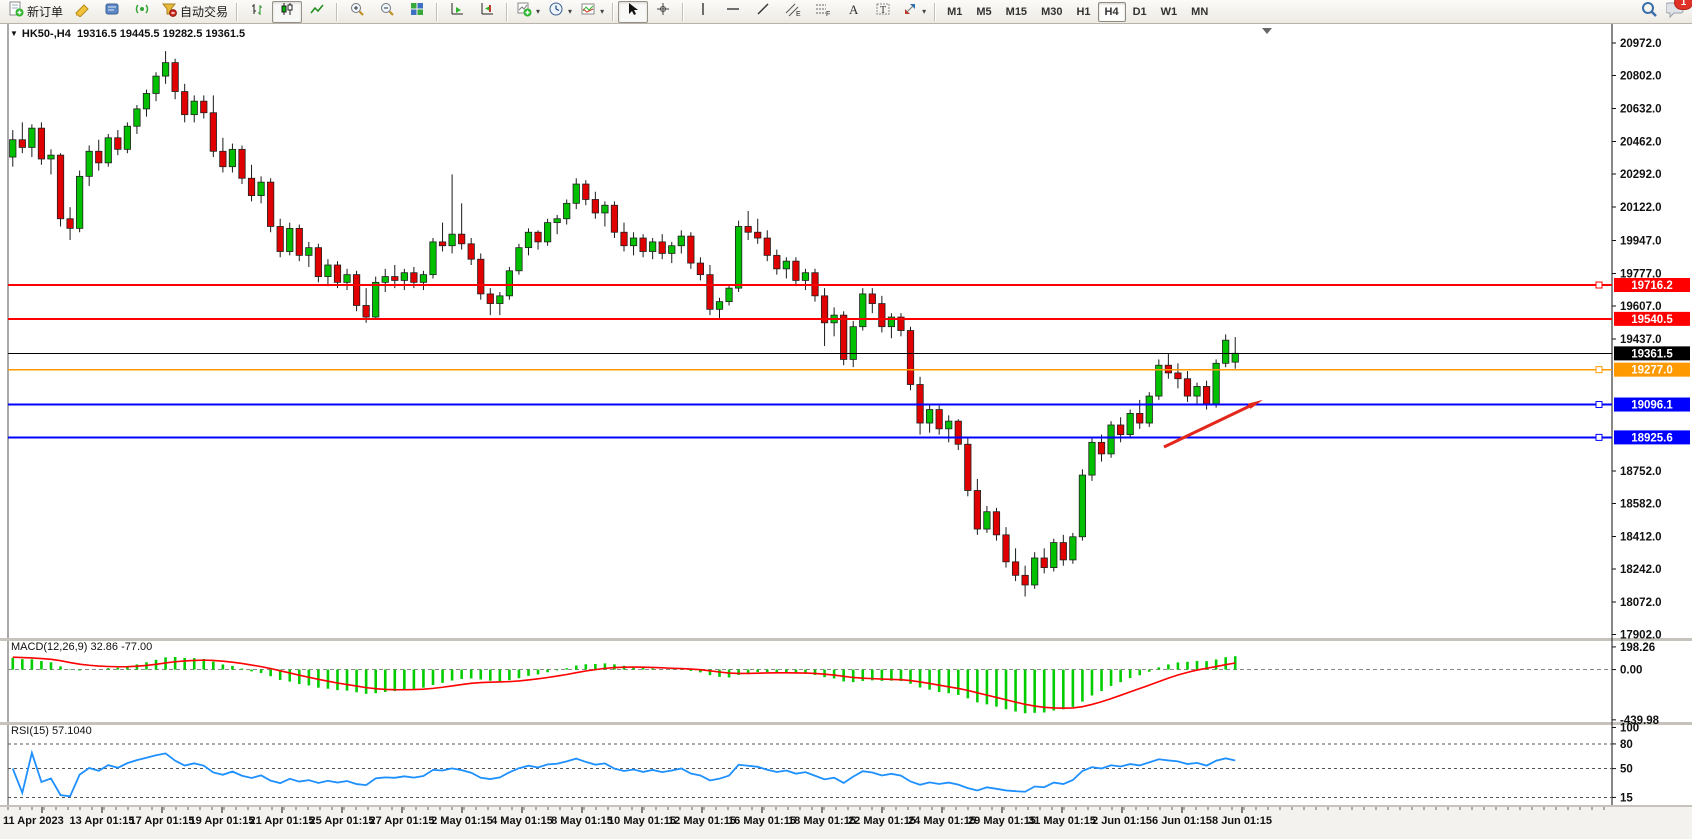 This screenshot has height=839, width=1692. Describe the element at coordinates (1641, 537) in the screenshot. I see `svg-text: 18412.0` at that location.